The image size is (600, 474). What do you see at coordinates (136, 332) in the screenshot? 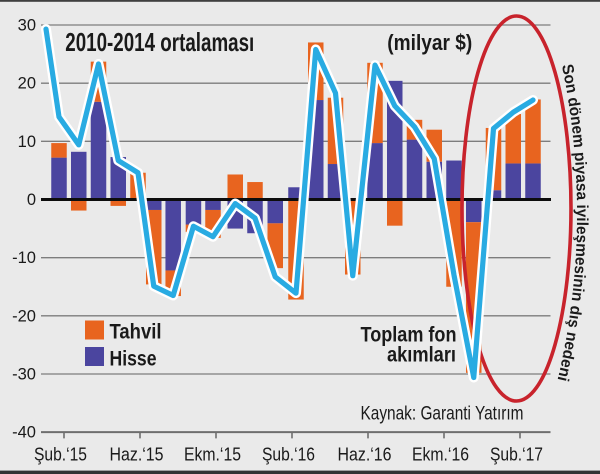
I see `svg-text: Tahvil` at bounding box center [136, 332].